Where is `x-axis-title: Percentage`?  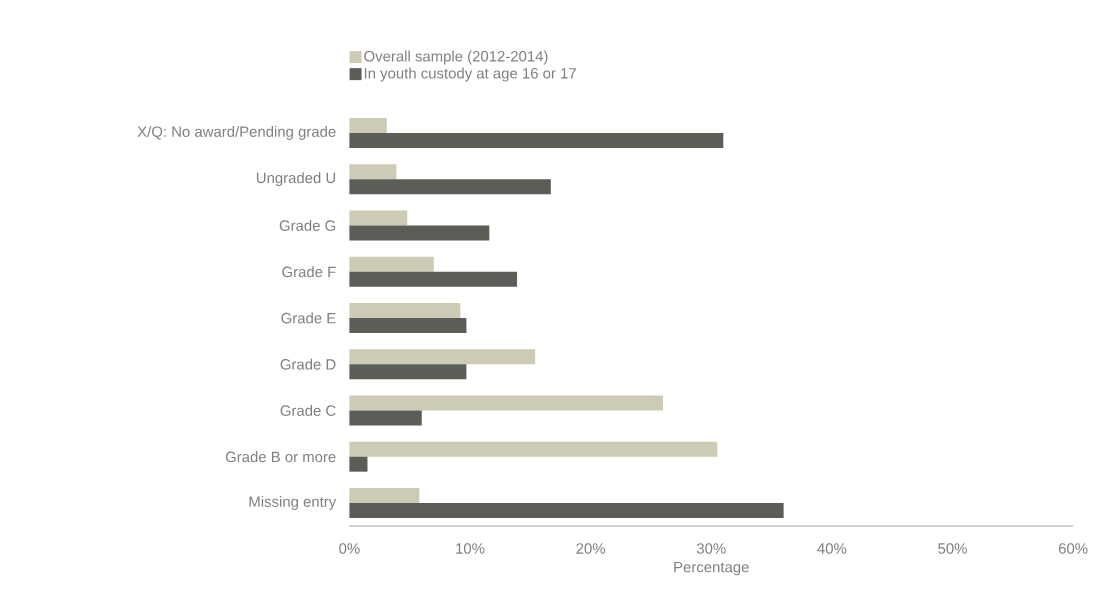
x-axis-title: Percentage is located at coordinates (711, 568).